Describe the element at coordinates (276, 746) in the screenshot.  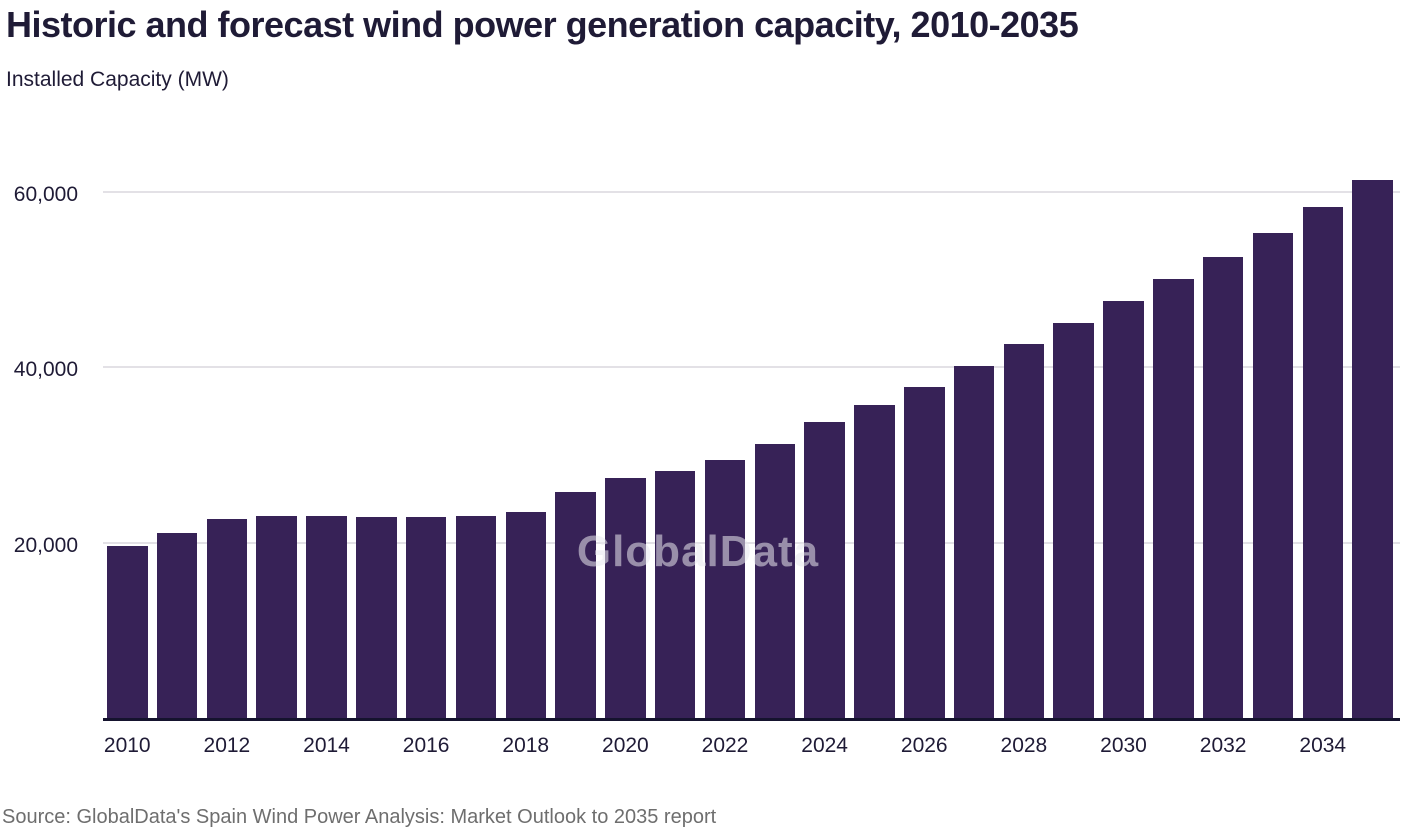
I see `x-tick-label-2013` at that location.